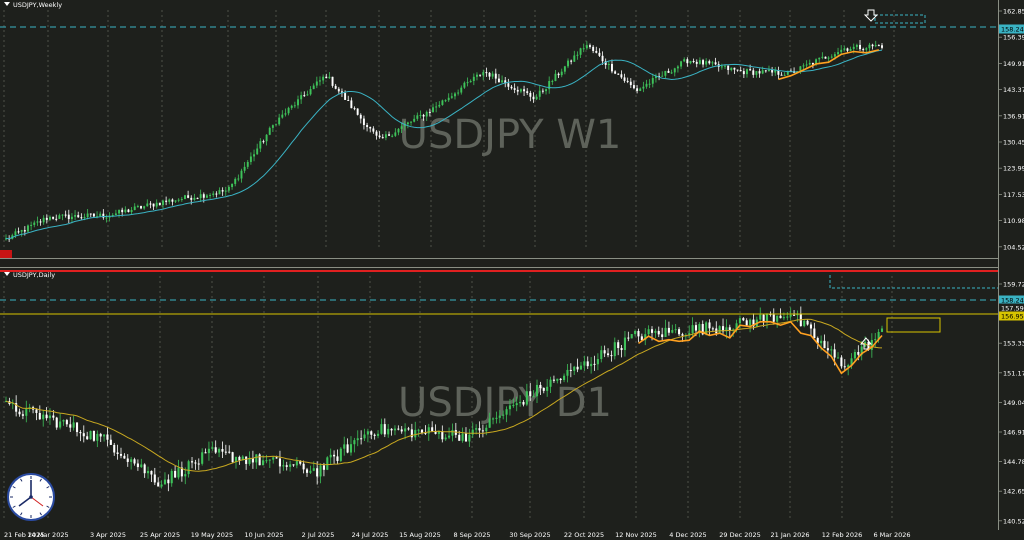 The image size is (1024, 540). Describe the element at coordinates (1013, 143) in the screenshot. I see `price-axis-label: 130.455` at that location.